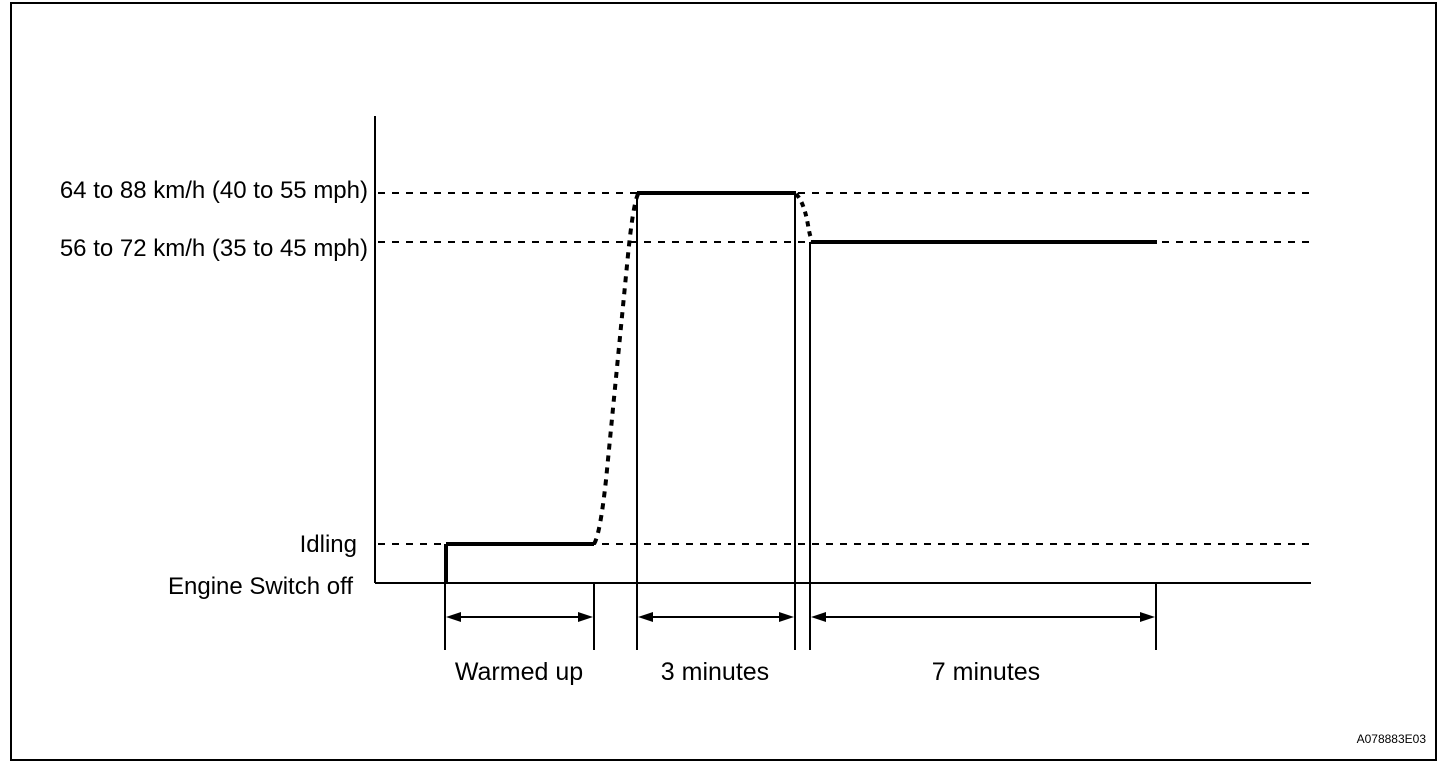 This screenshot has height=766, width=1456. Describe the element at coordinates (986, 672) in the screenshot. I see `seven-minutes-label: 7 minutes` at that location.